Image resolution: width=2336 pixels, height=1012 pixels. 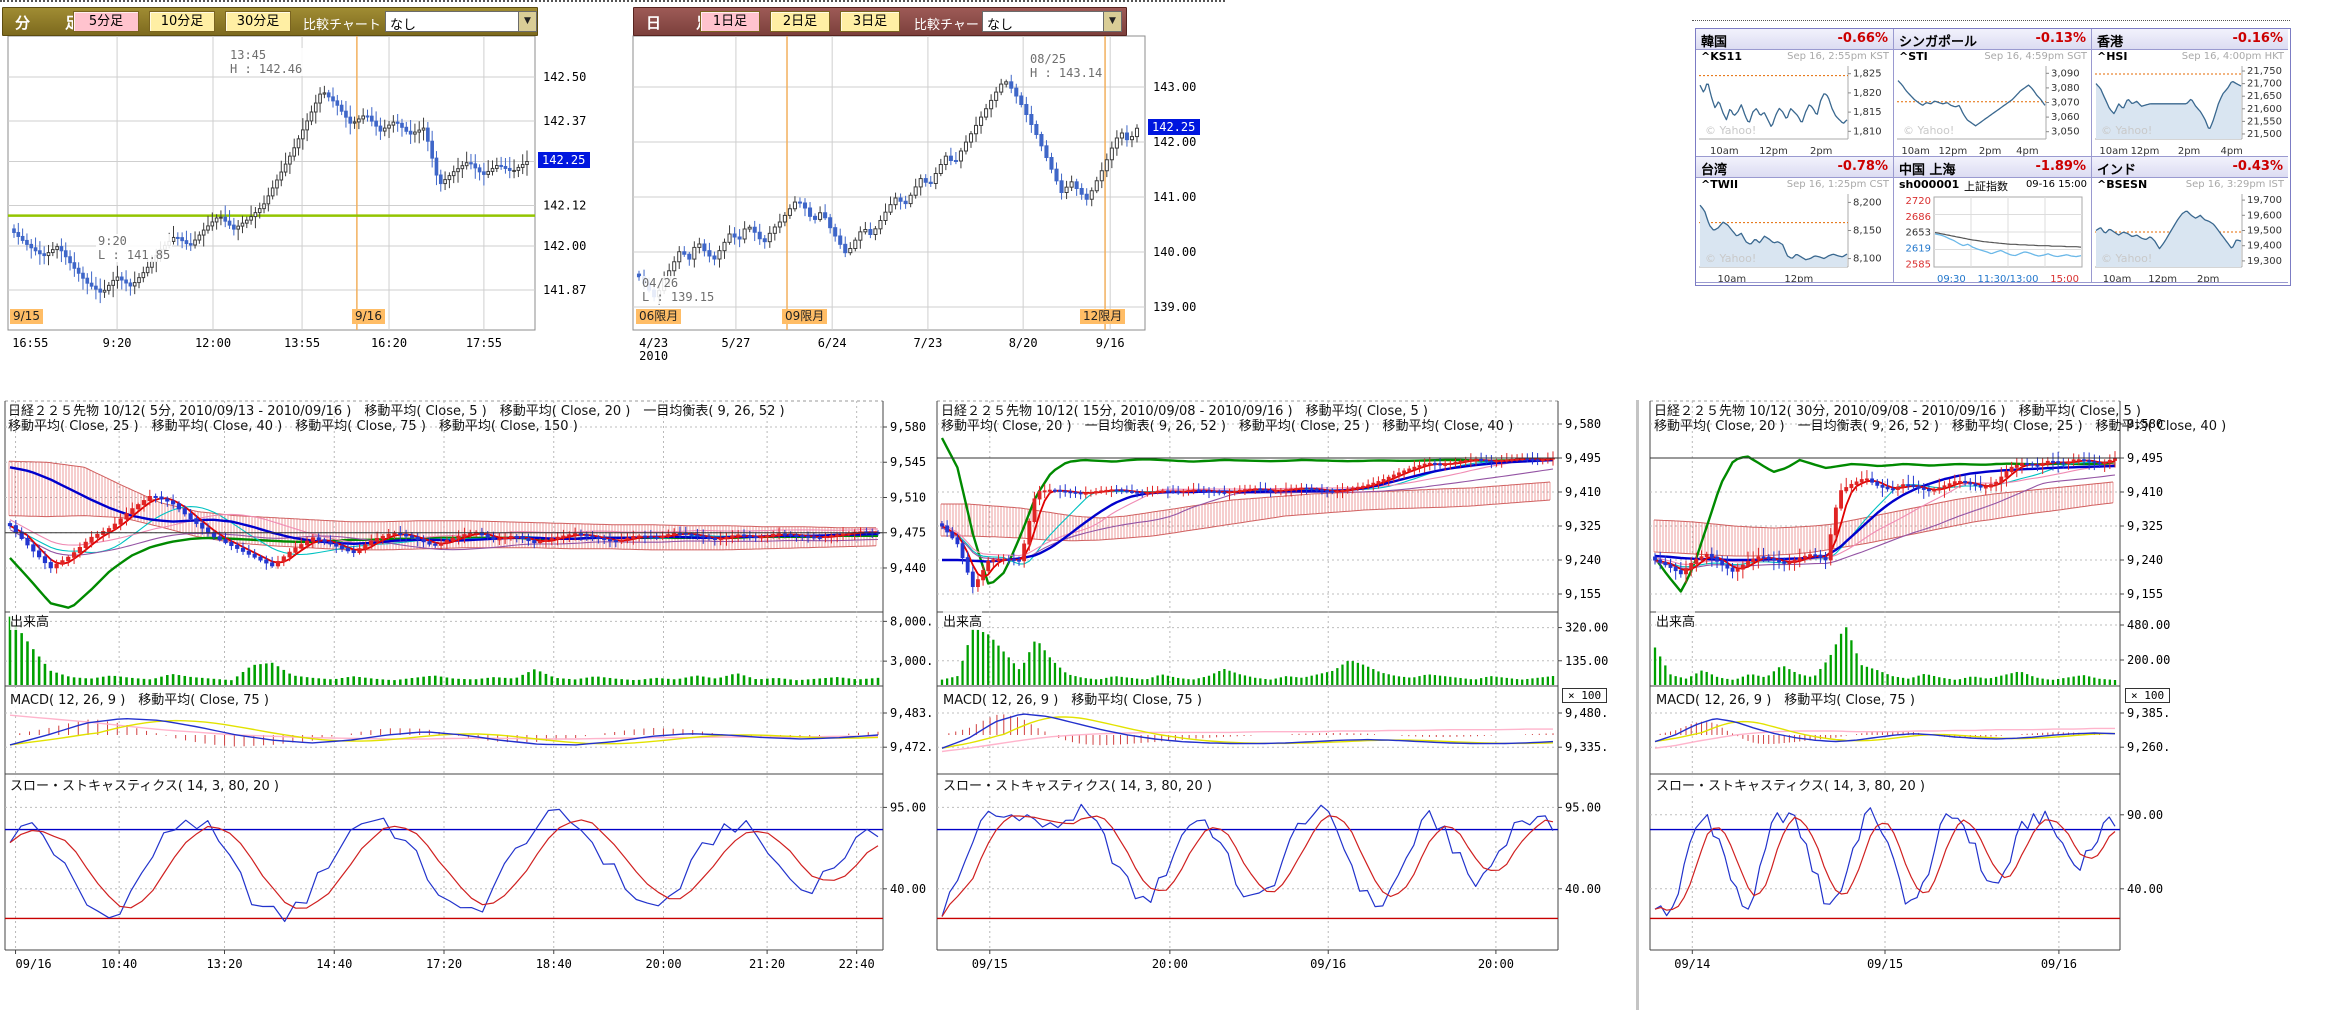 I want to click on compare-chart-value: なし, so click(x=403, y=25).